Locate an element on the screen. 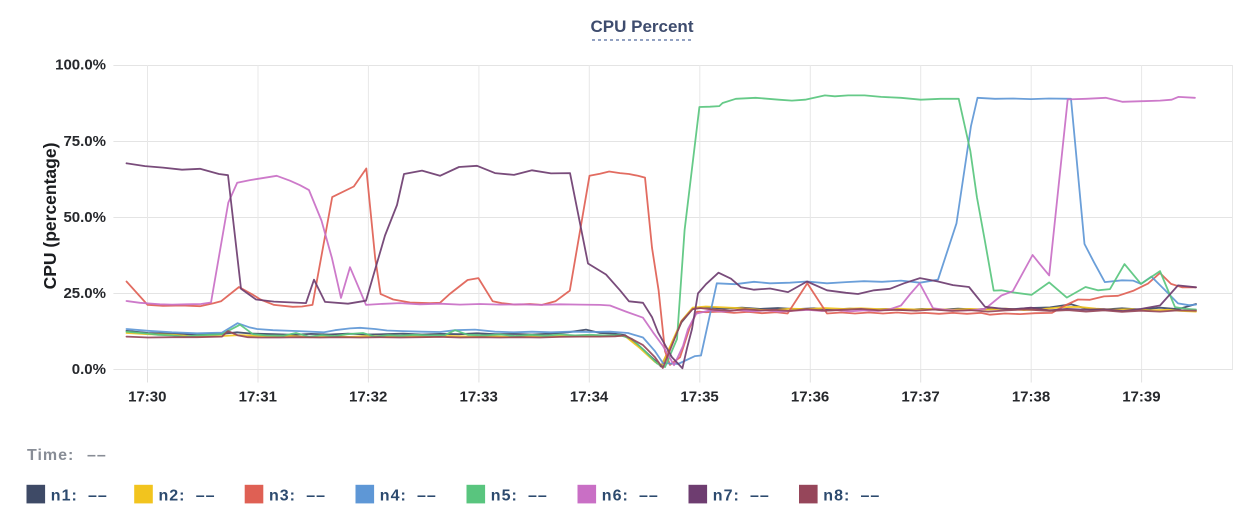 The width and height of the screenshot is (1254, 530). svg-text: 25.0% is located at coordinates (84, 293).